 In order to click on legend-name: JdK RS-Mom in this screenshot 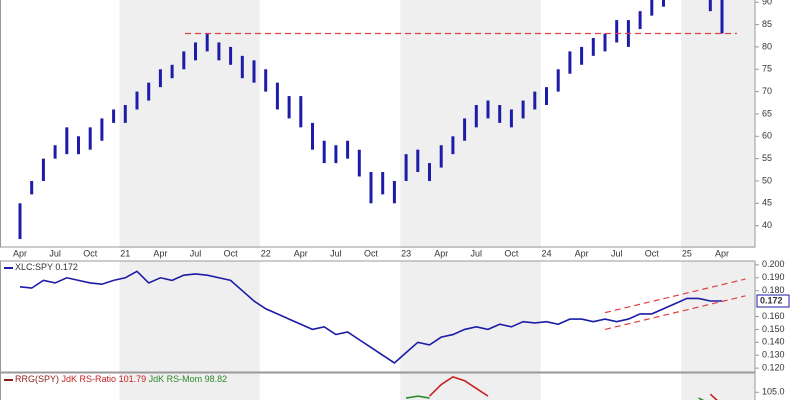, I will do `click(176, 379)`.